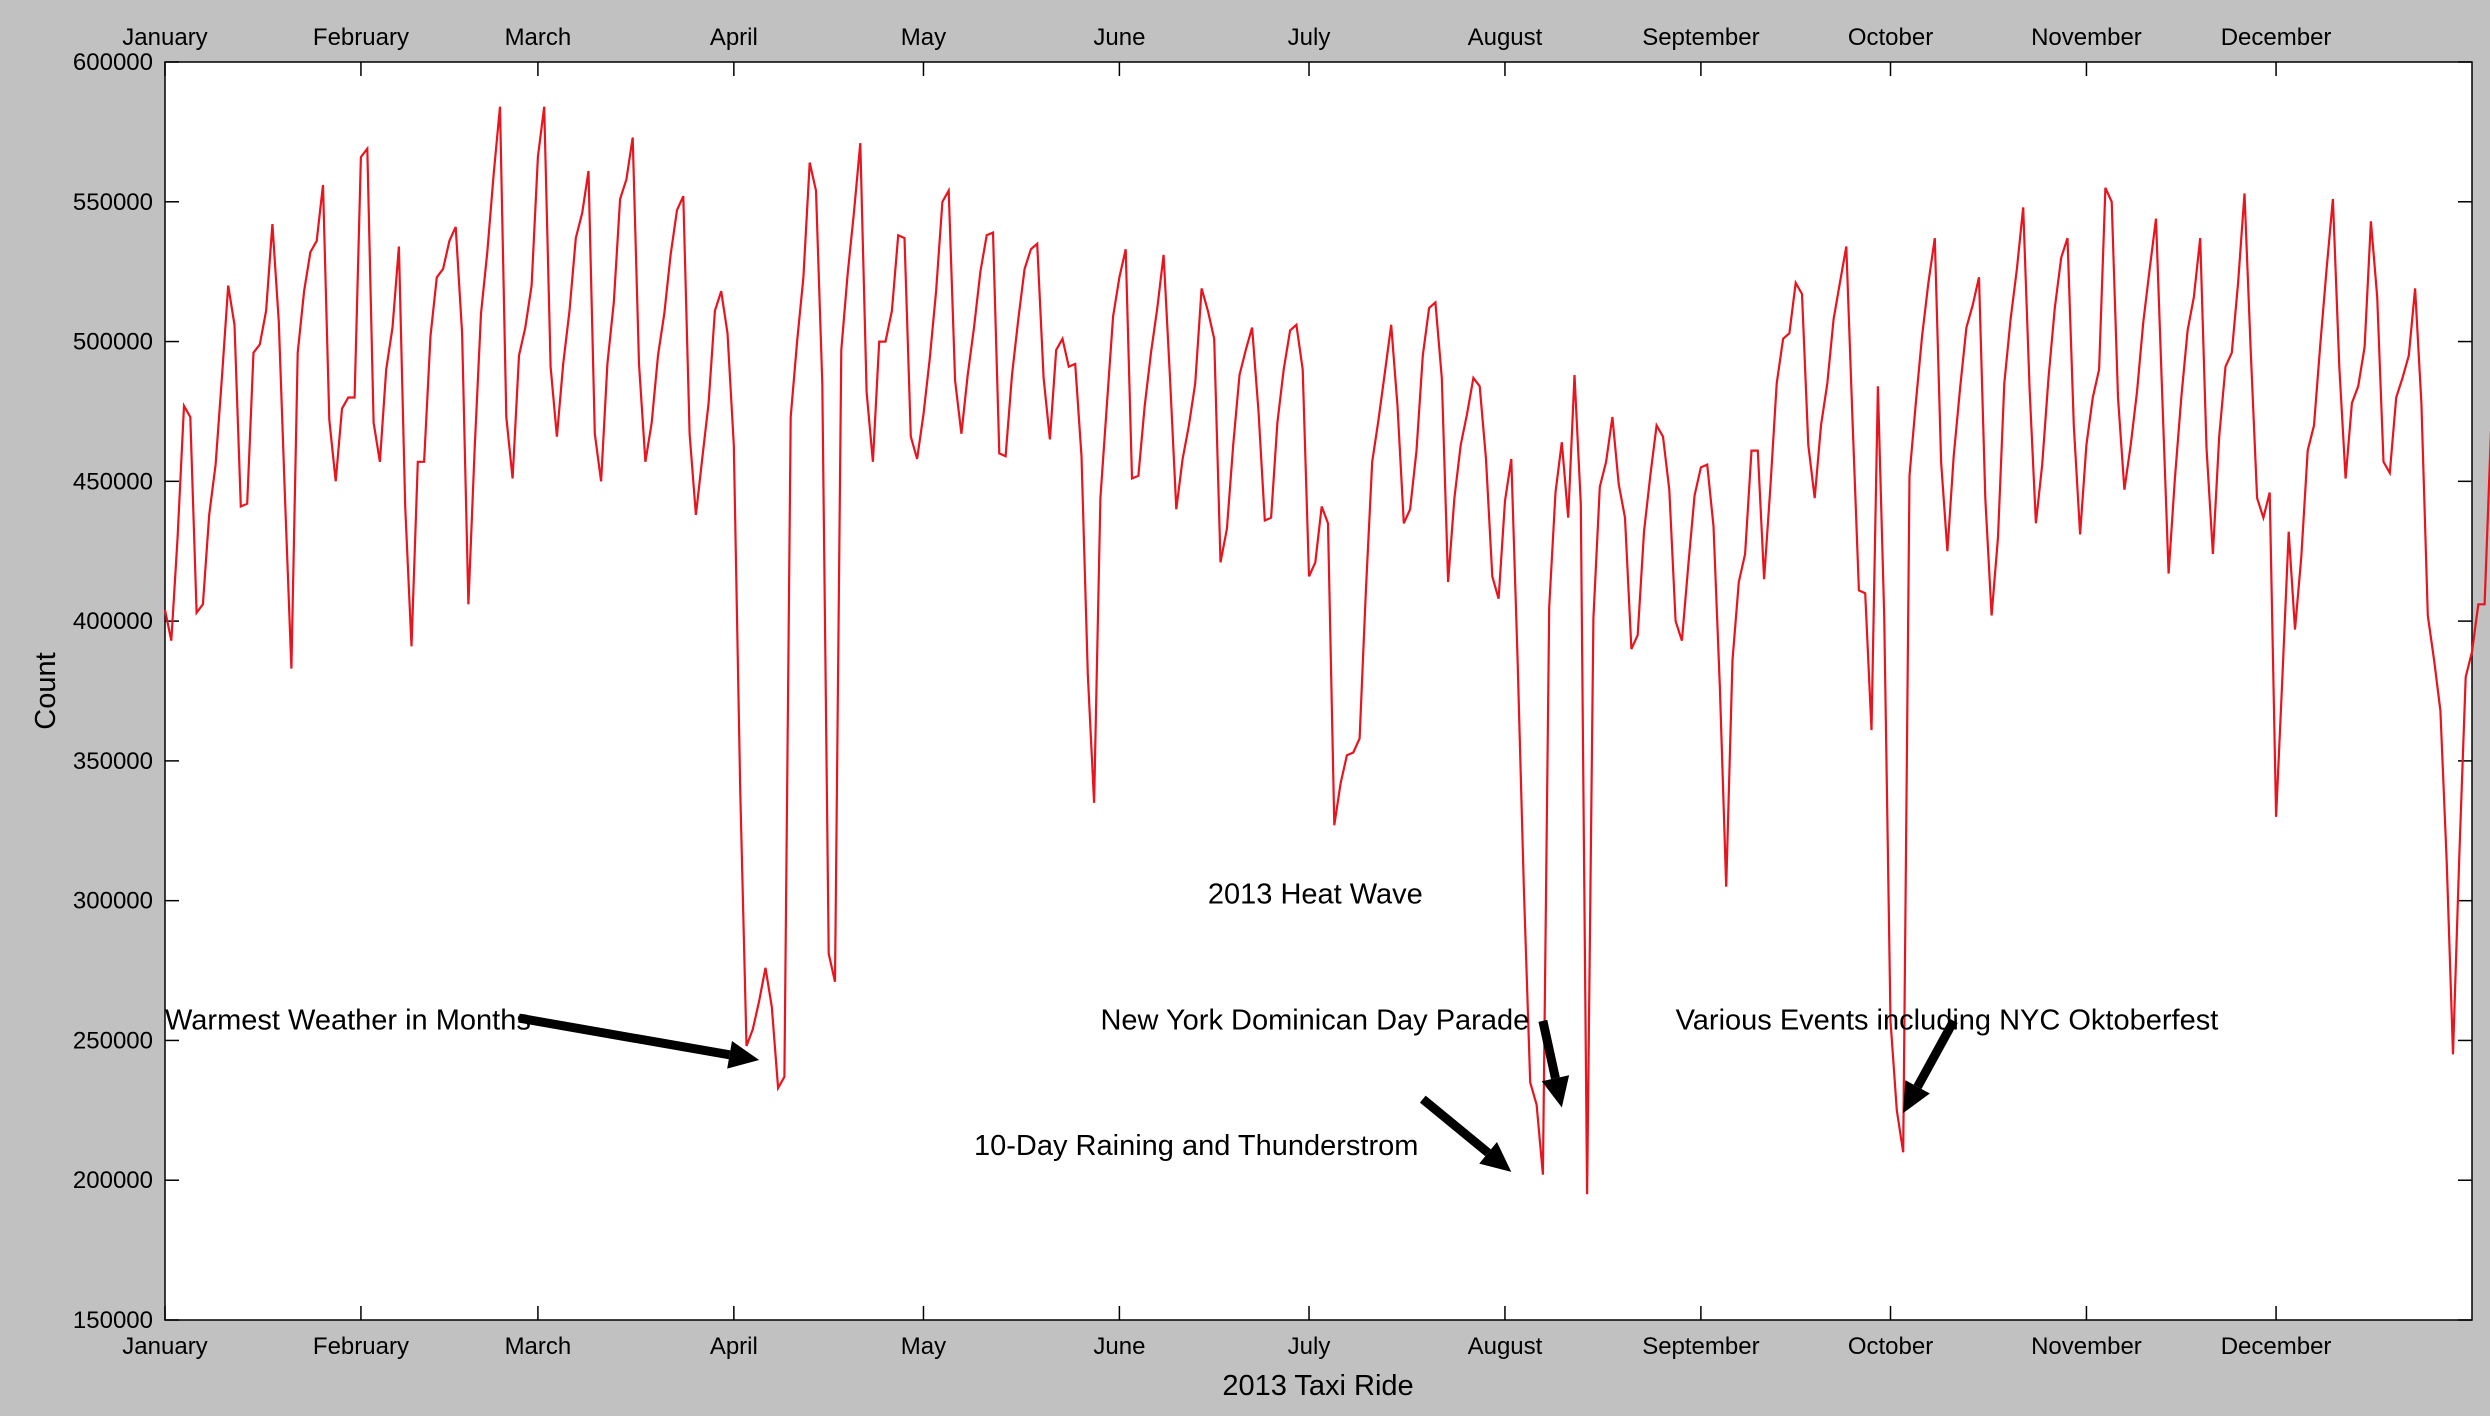  What do you see at coordinates (1700, 1346) in the screenshot?
I see `x-tick-label-bottom-september: September` at bounding box center [1700, 1346].